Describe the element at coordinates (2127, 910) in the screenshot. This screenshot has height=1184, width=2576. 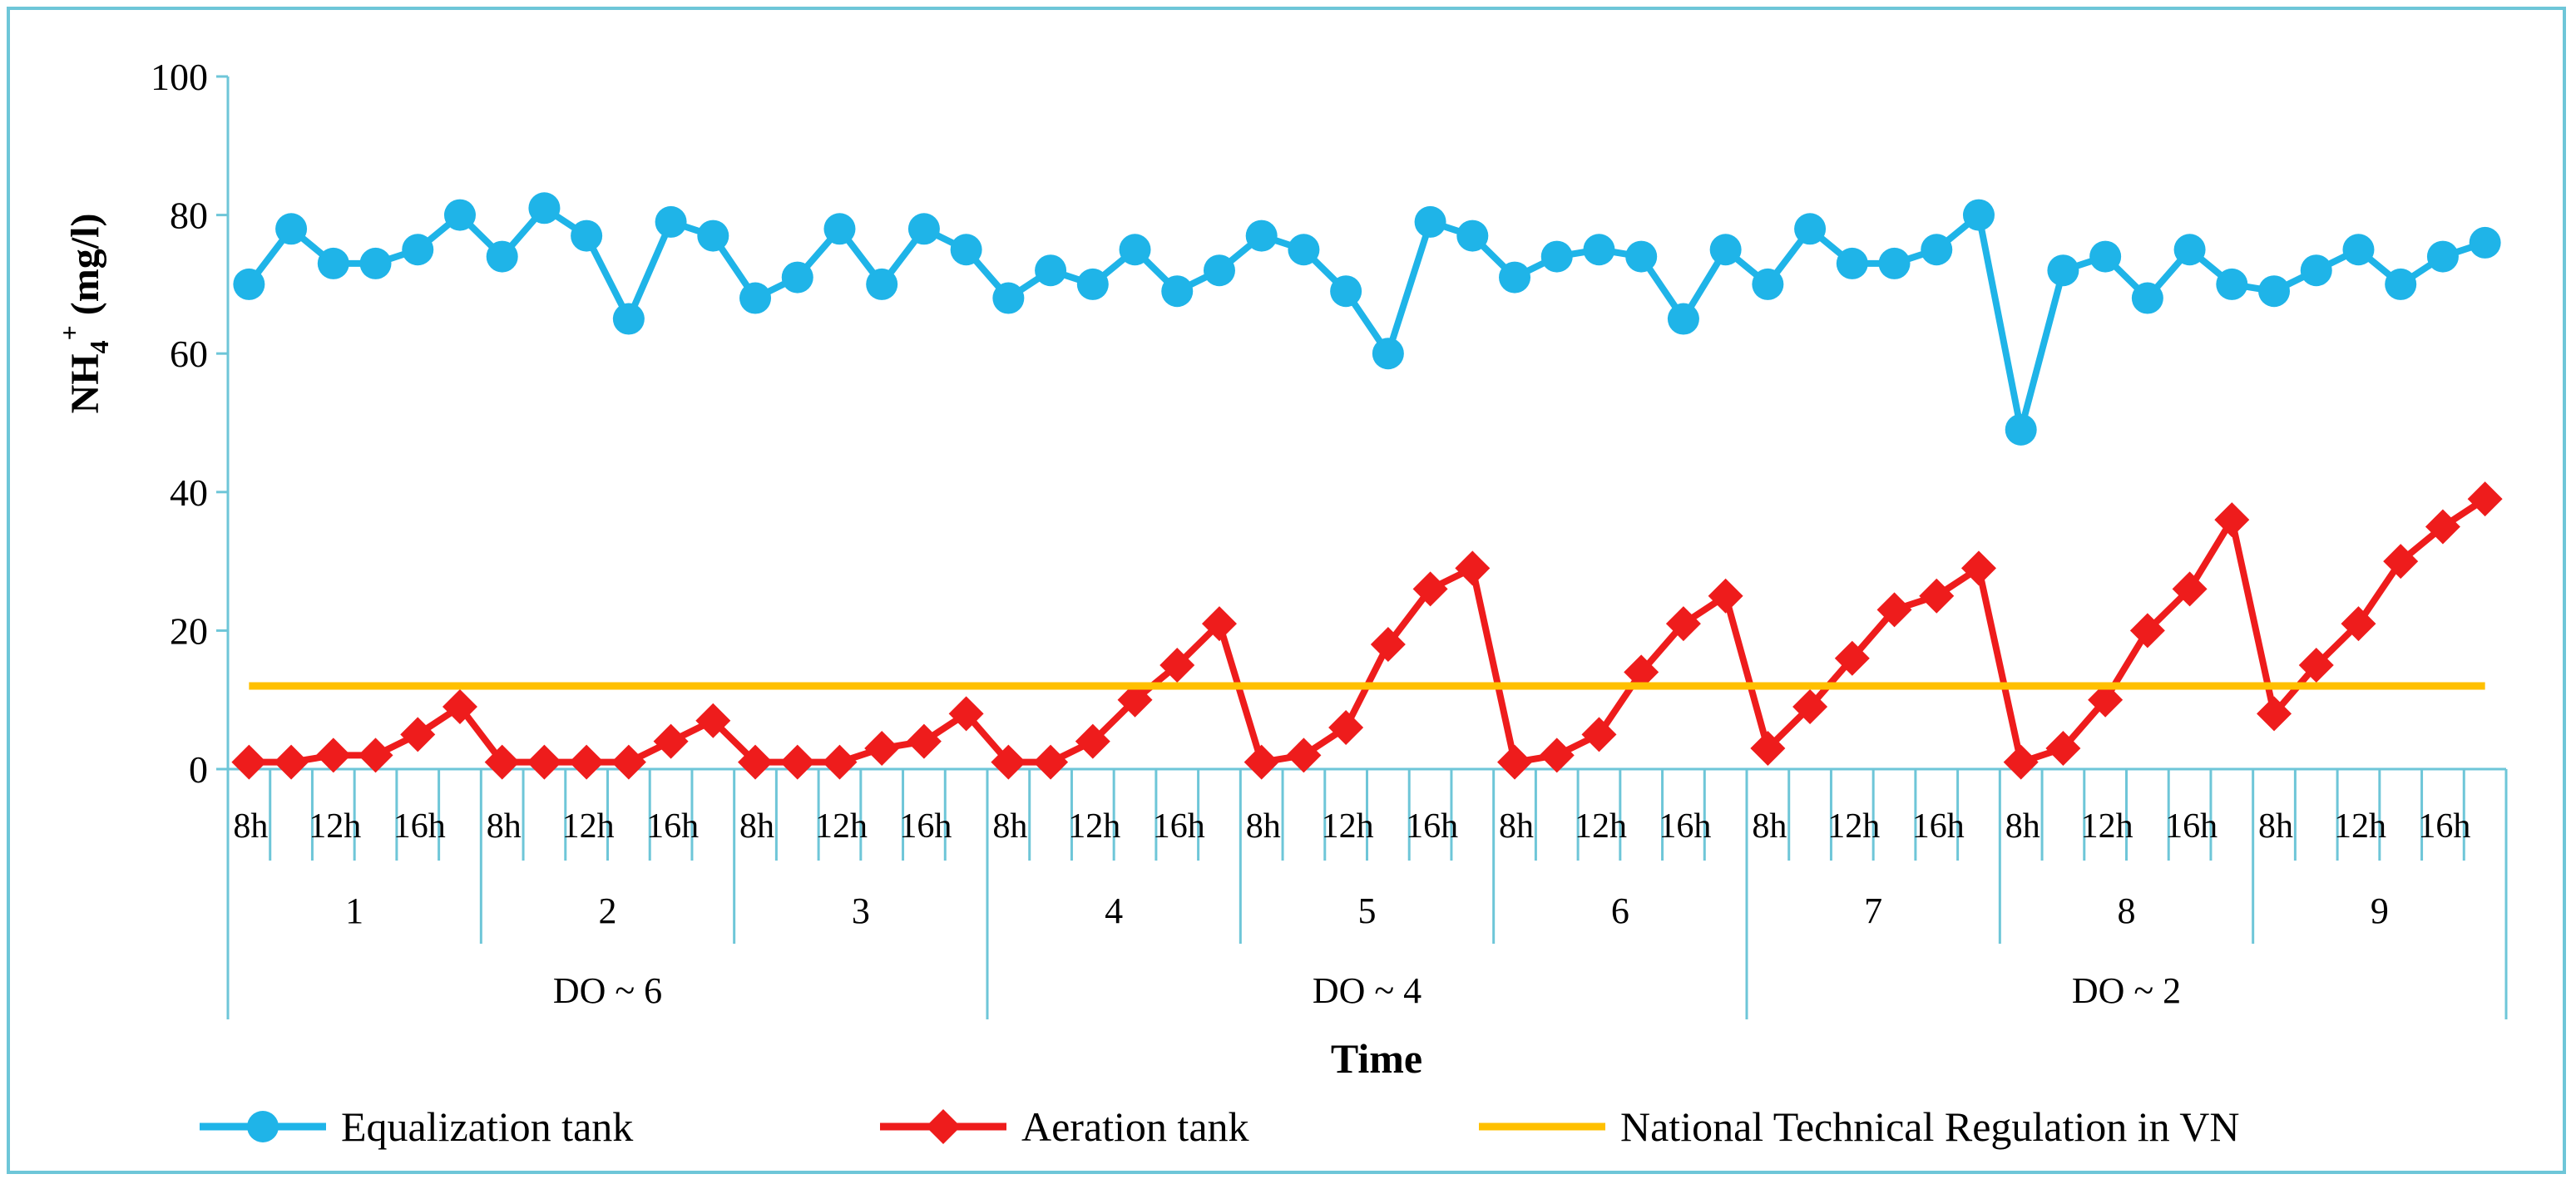
I see `day-label: 8` at that location.